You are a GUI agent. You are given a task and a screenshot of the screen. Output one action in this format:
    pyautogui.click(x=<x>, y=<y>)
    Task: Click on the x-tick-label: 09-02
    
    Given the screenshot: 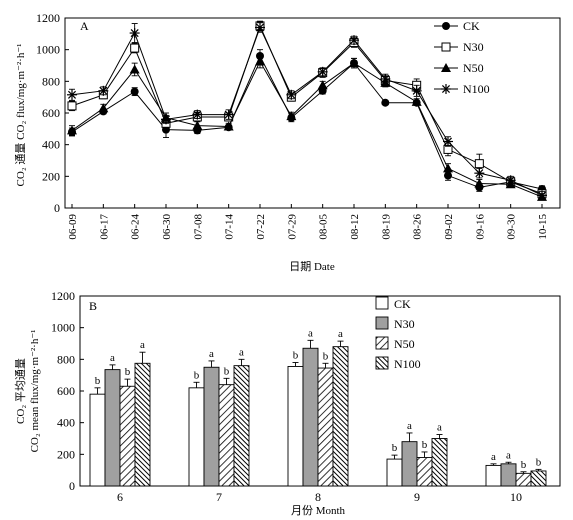 What is the action you would take?
    pyautogui.click(x=449, y=227)
    